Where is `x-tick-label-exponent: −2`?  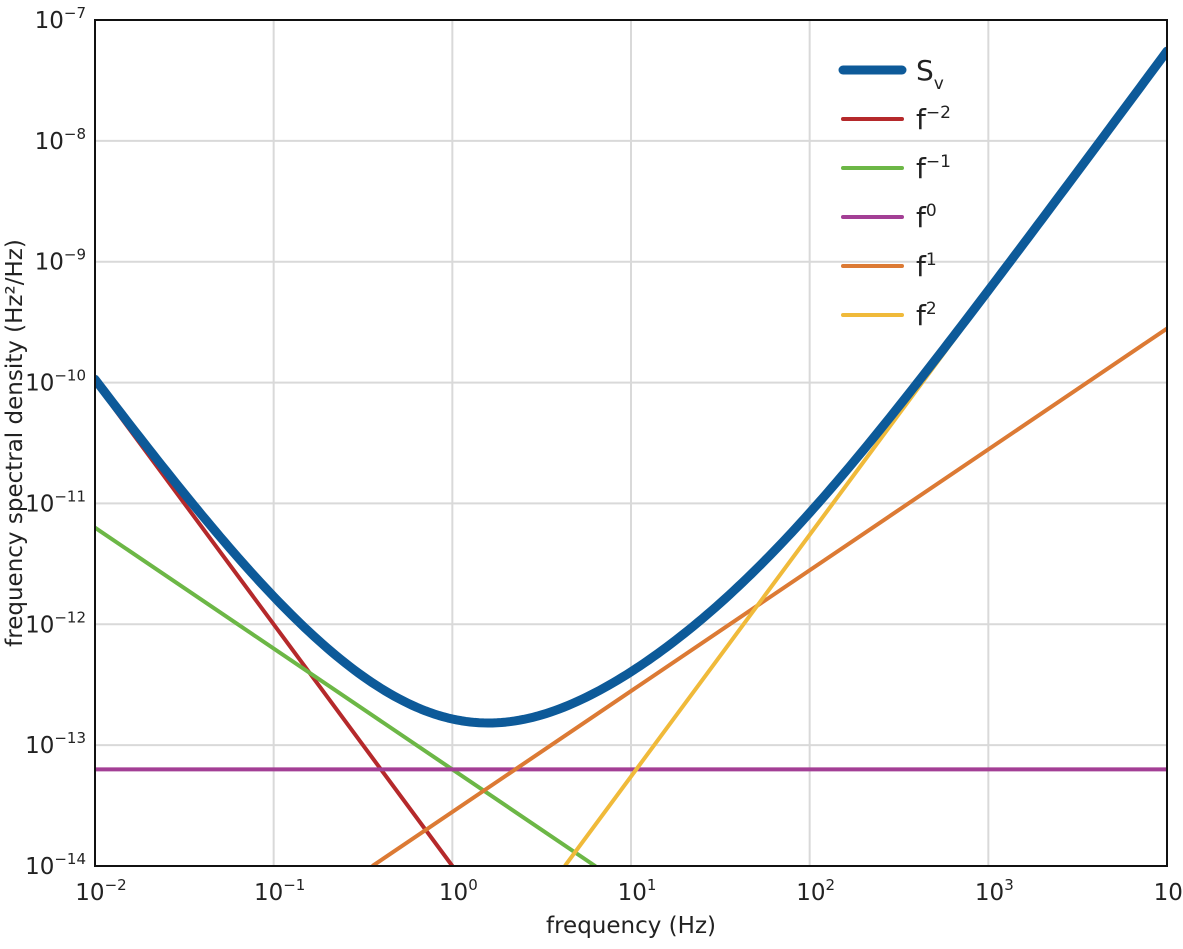 x-tick-label-exponent: −2 is located at coordinates (116, 885).